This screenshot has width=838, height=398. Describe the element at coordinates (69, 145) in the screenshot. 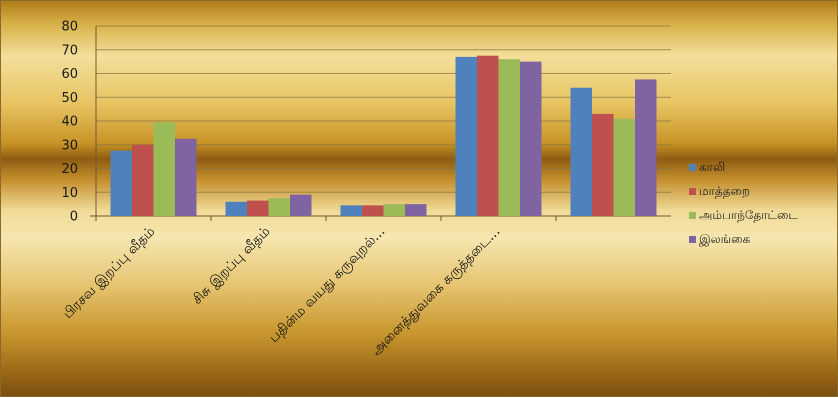

I see `y-tick-label: 30` at that location.